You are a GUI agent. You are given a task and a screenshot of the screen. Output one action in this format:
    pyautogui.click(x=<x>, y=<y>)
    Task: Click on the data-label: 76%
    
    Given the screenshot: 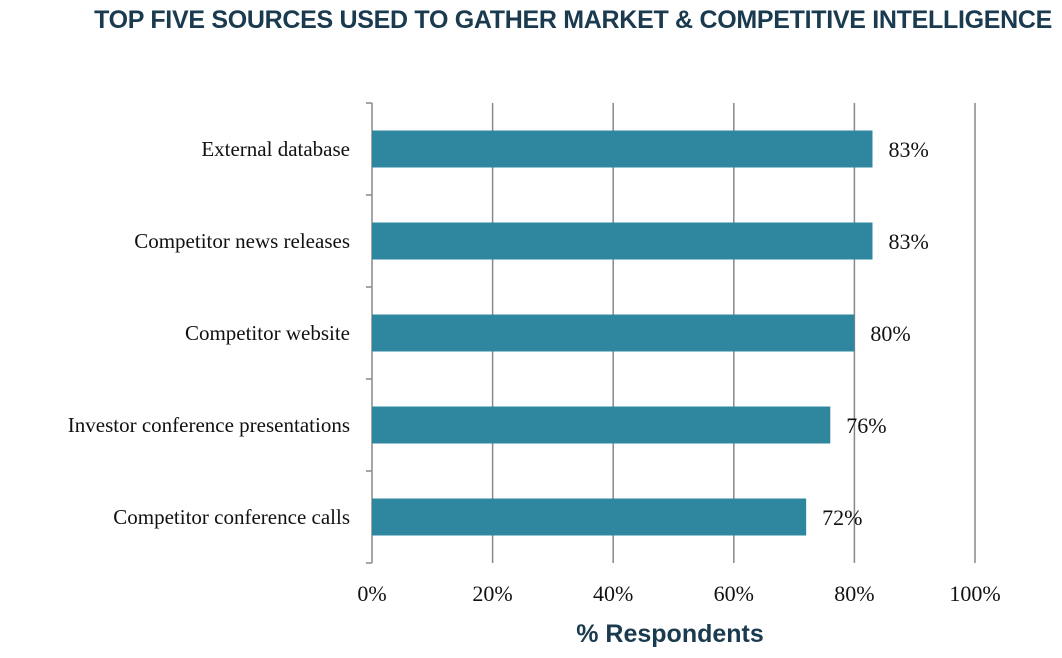 What is the action you would take?
    pyautogui.click(x=866, y=425)
    